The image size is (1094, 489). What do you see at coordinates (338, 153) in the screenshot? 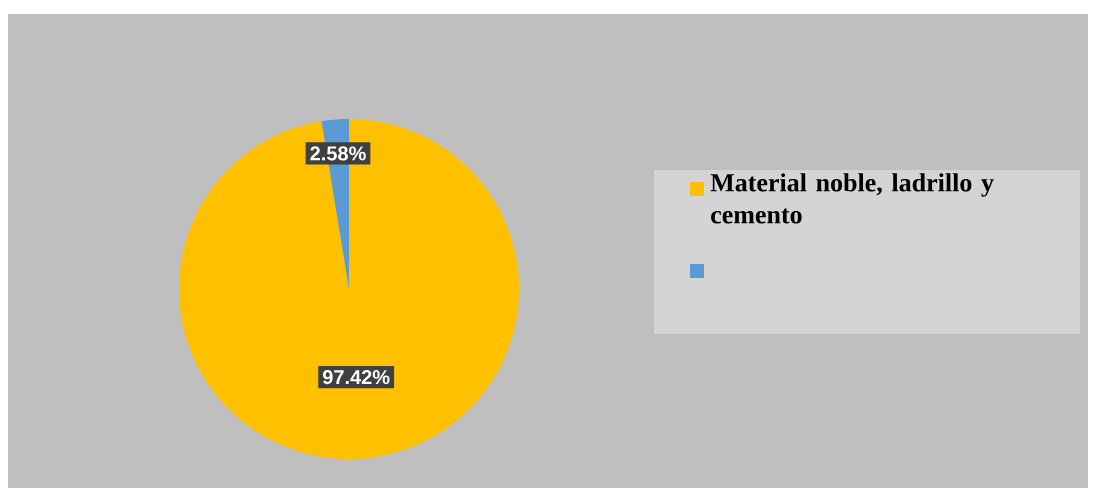
I see `data-label: 2.58%` at bounding box center [338, 153].